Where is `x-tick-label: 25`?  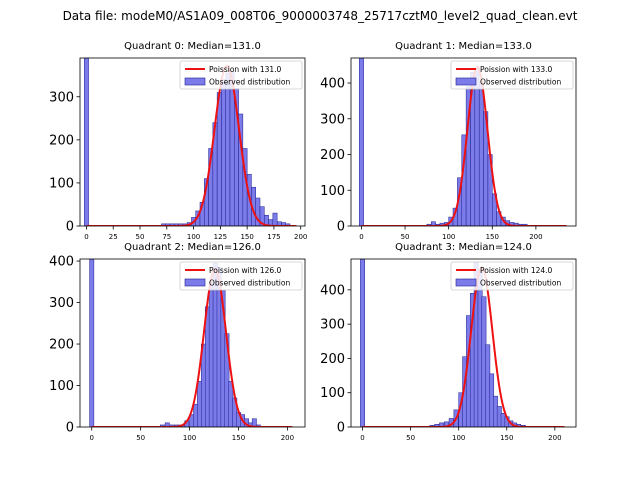 x-tick-label: 25 is located at coordinates (113, 237).